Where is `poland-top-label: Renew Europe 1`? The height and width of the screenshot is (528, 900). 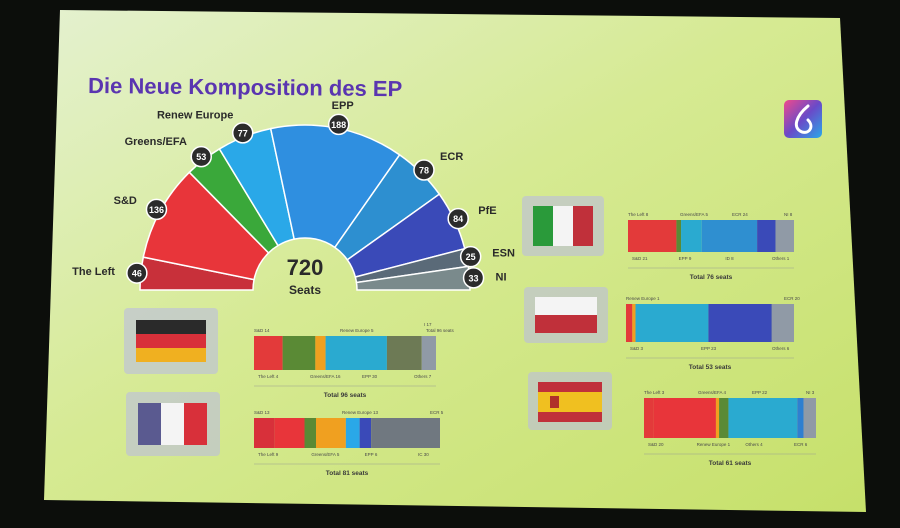
poland-top-label: Renew Europe 1 is located at coordinates (643, 298).